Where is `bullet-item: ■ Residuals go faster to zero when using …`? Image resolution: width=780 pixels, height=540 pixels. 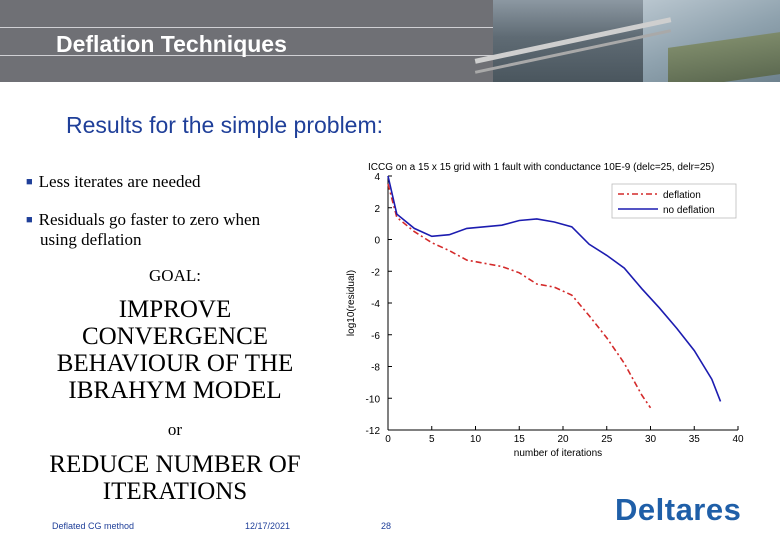 bullet-item: ■ Residuals go faster to zero when using … is located at coordinates (176, 230).